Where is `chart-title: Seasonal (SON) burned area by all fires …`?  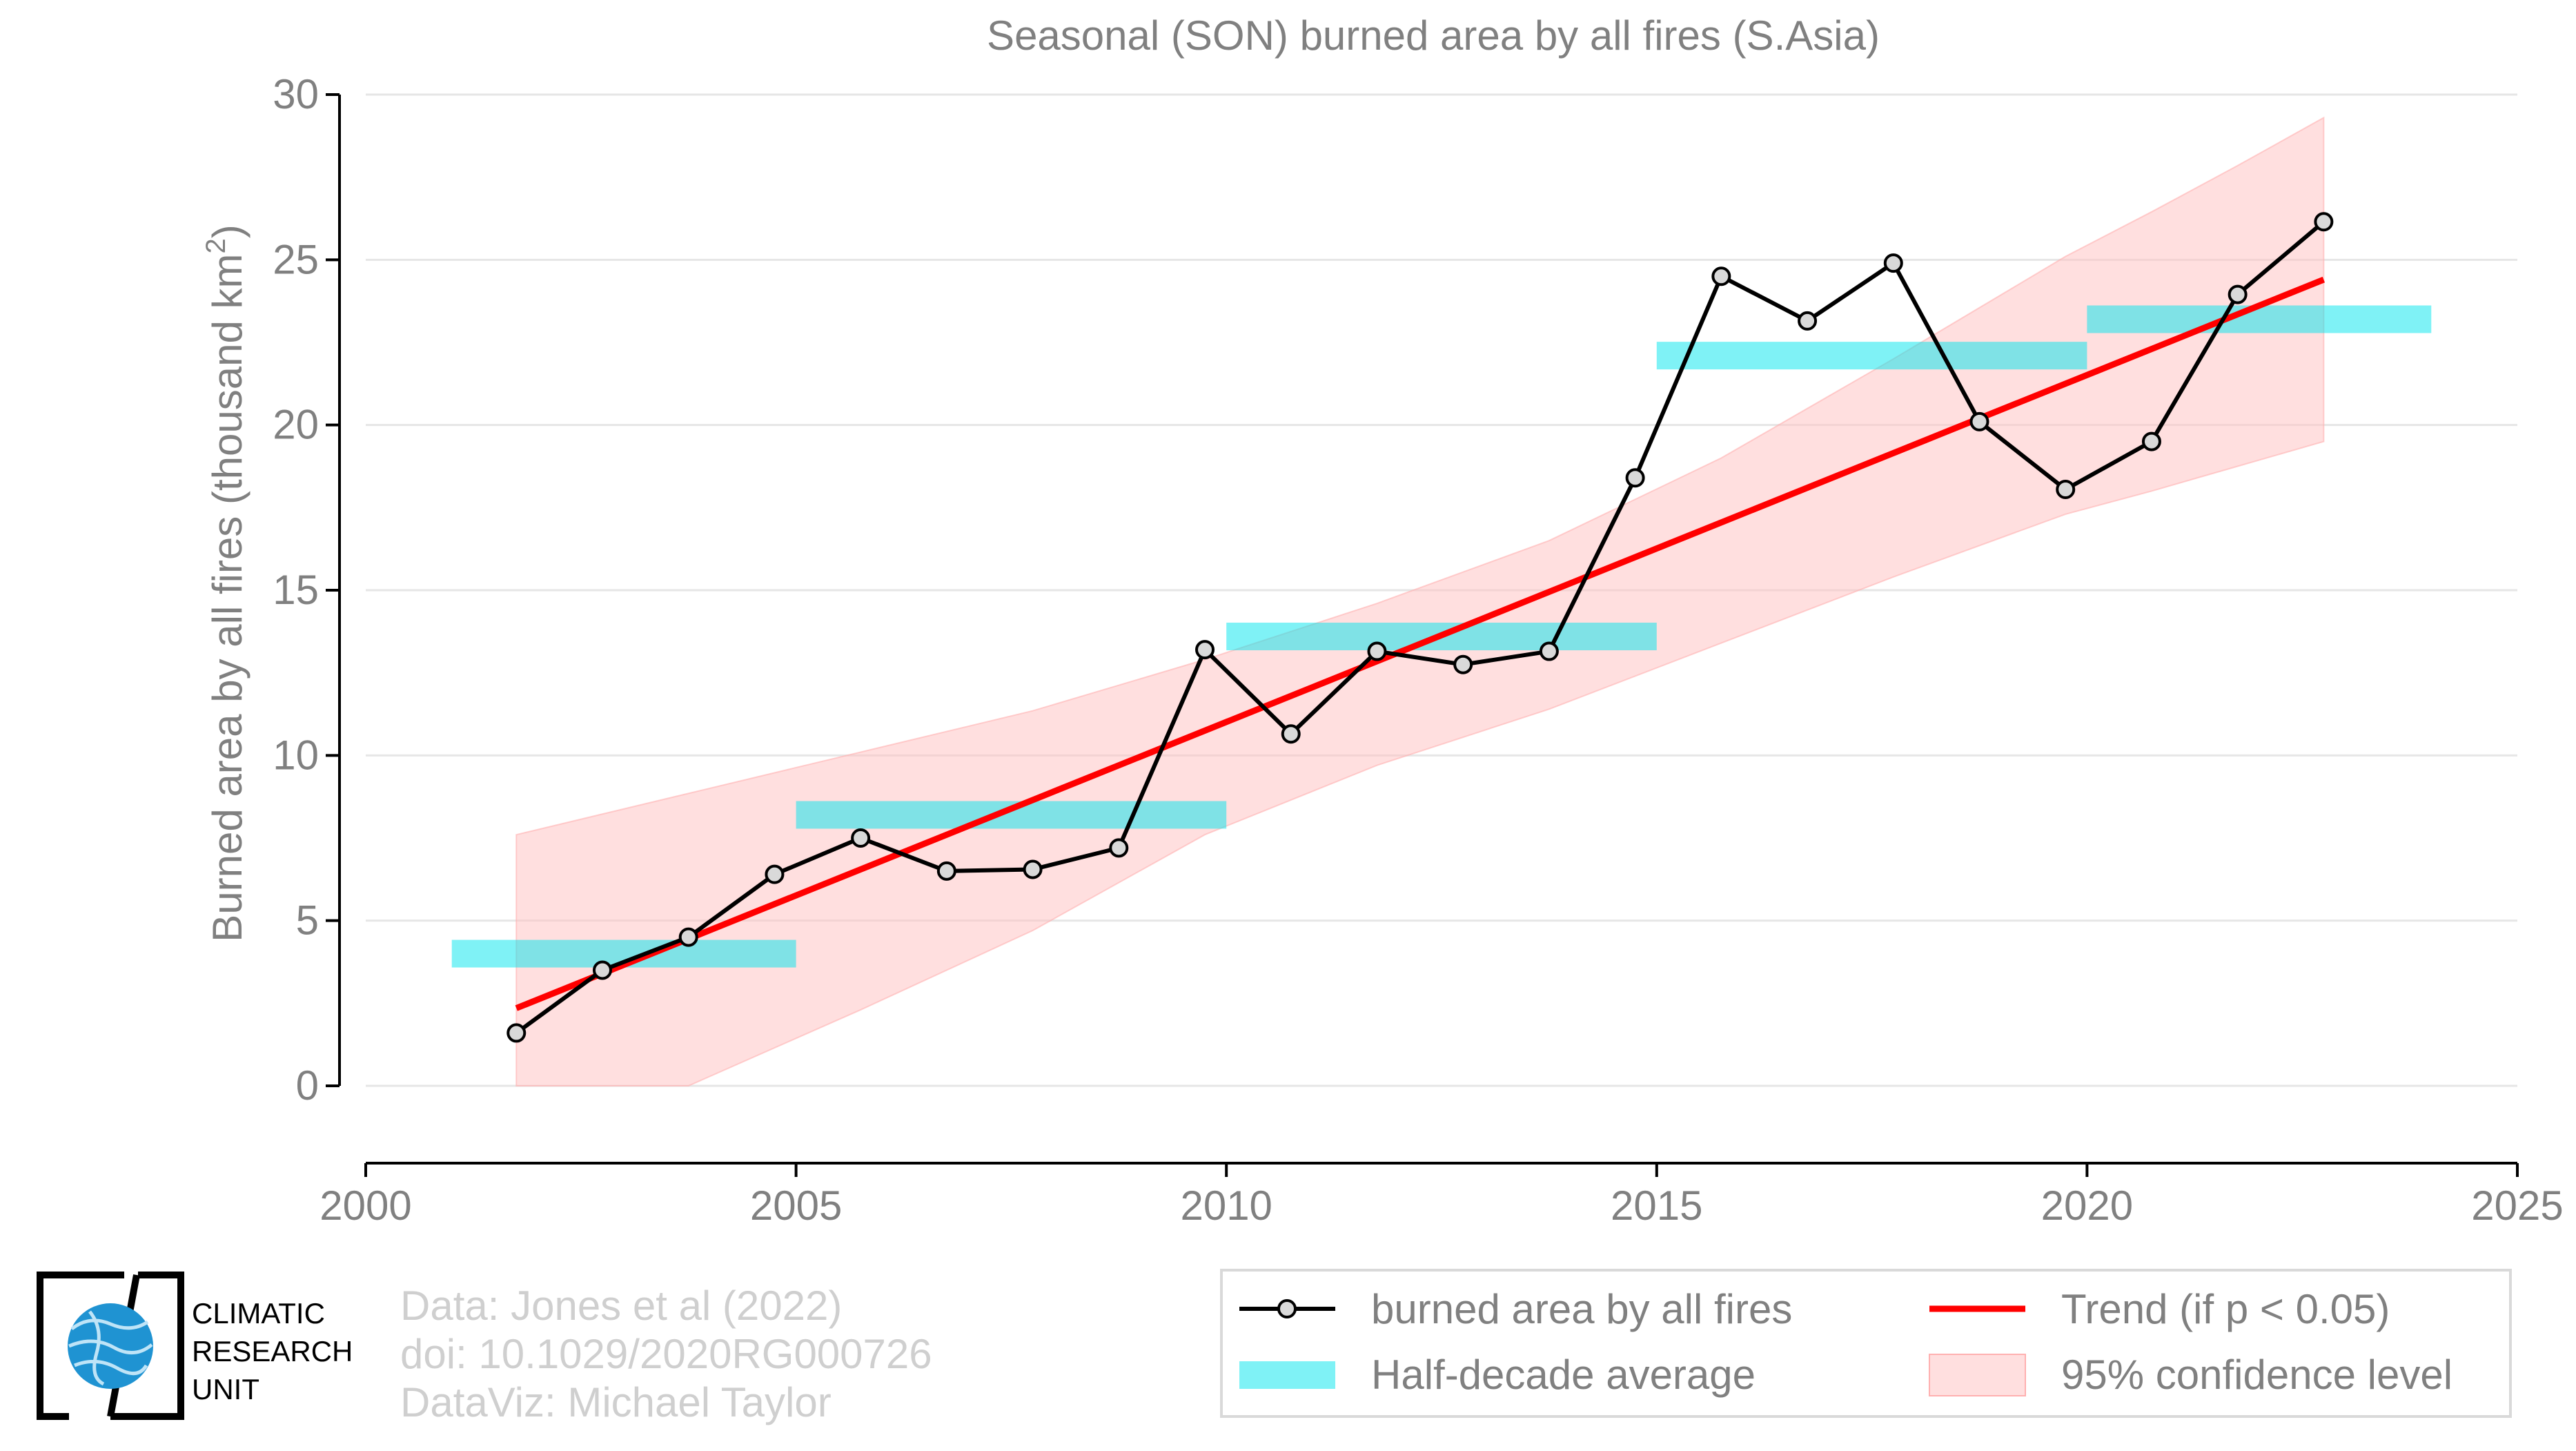 chart-title: Seasonal (SON) burned area by all fires … is located at coordinates (1433, 35).